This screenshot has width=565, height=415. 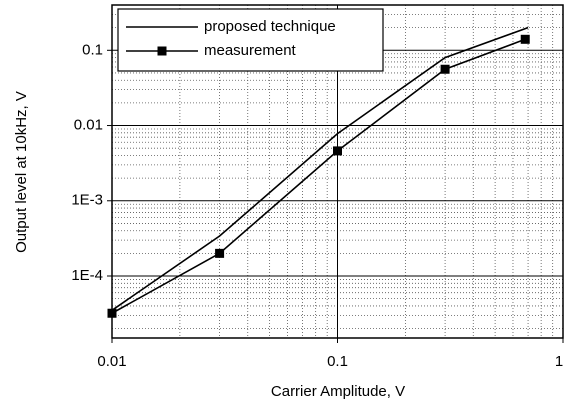 What do you see at coordinates (21, 172) in the screenshot?
I see `y-axis-label: Output level at 10kHz, V` at bounding box center [21, 172].